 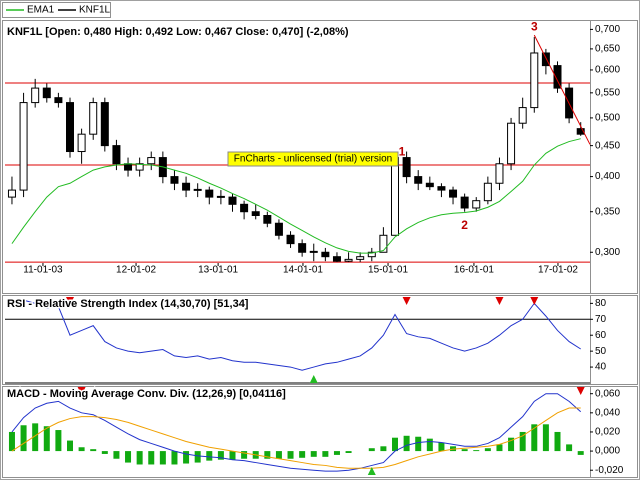 I want to click on trend-line, so click(x=562, y=89).